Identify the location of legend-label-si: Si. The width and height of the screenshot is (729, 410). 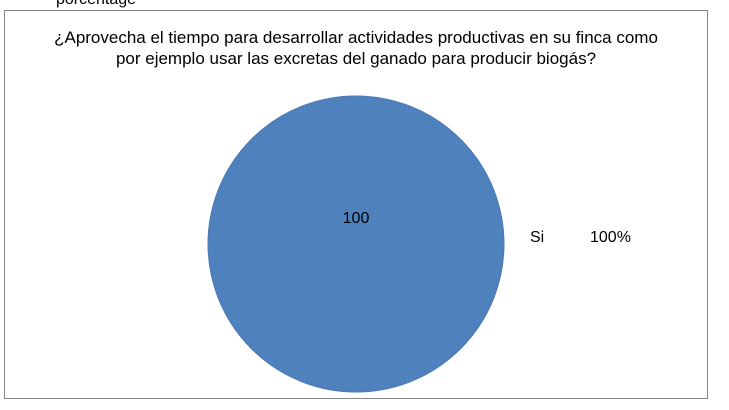
(537, 237).